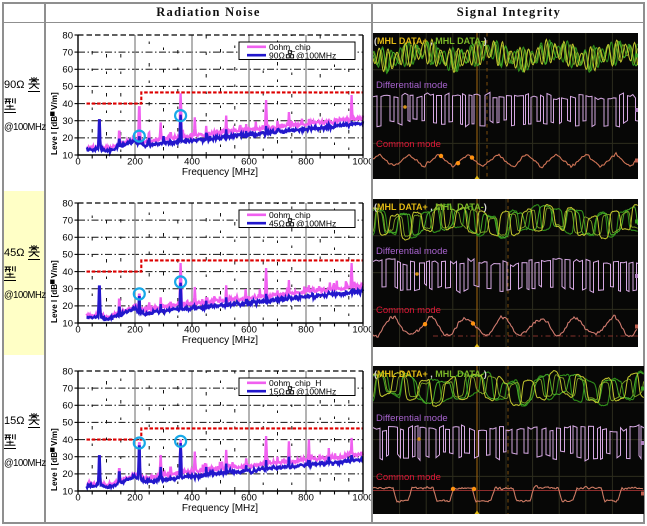  Describe the element at coordinates (277, 223) in the screenshot. I see `svg-text: 45Ω` at that location.